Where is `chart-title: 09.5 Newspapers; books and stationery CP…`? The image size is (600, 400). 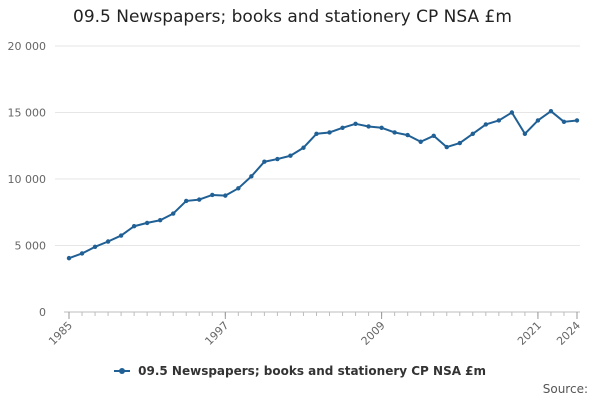 chart-title: 09.5 Newspapers; books and stationery CP… is located at coordinates (292, 17).